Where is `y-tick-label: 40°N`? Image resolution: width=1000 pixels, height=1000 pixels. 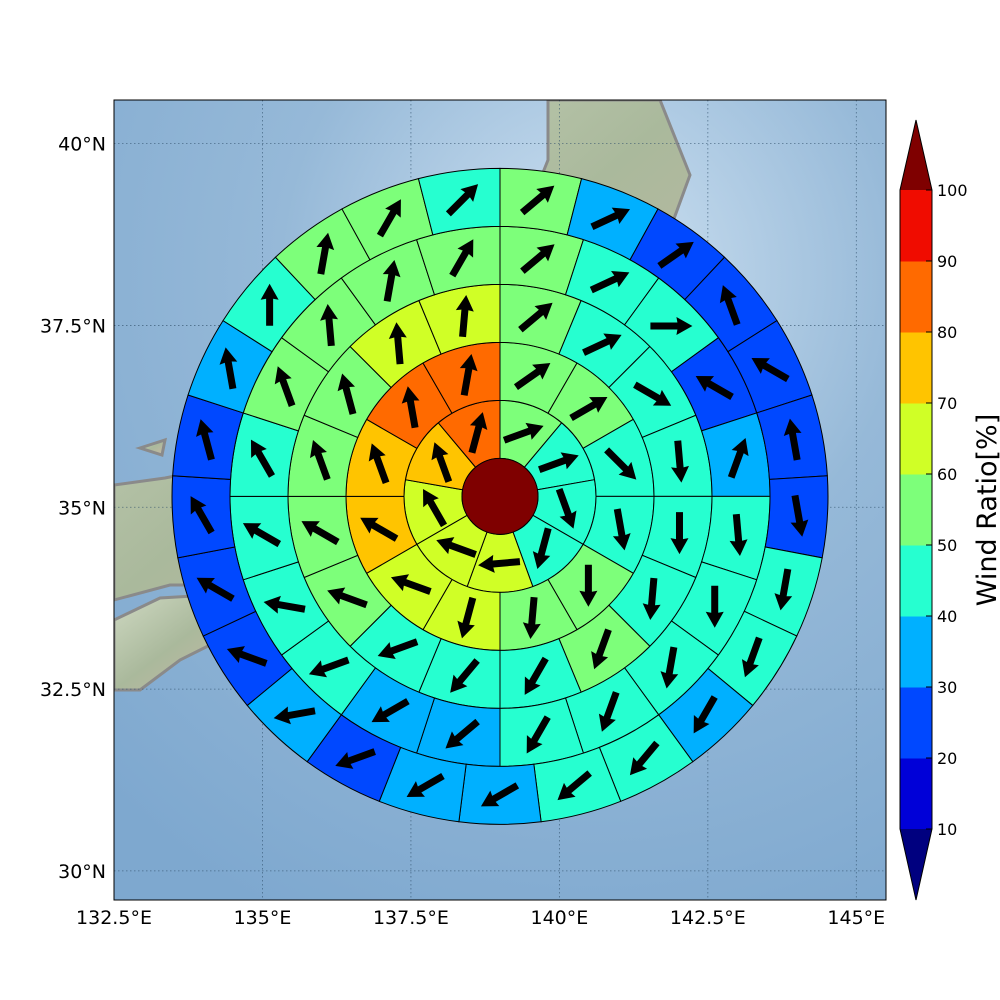
y-tick-label: 40°N is located at coordinates (82, 145).